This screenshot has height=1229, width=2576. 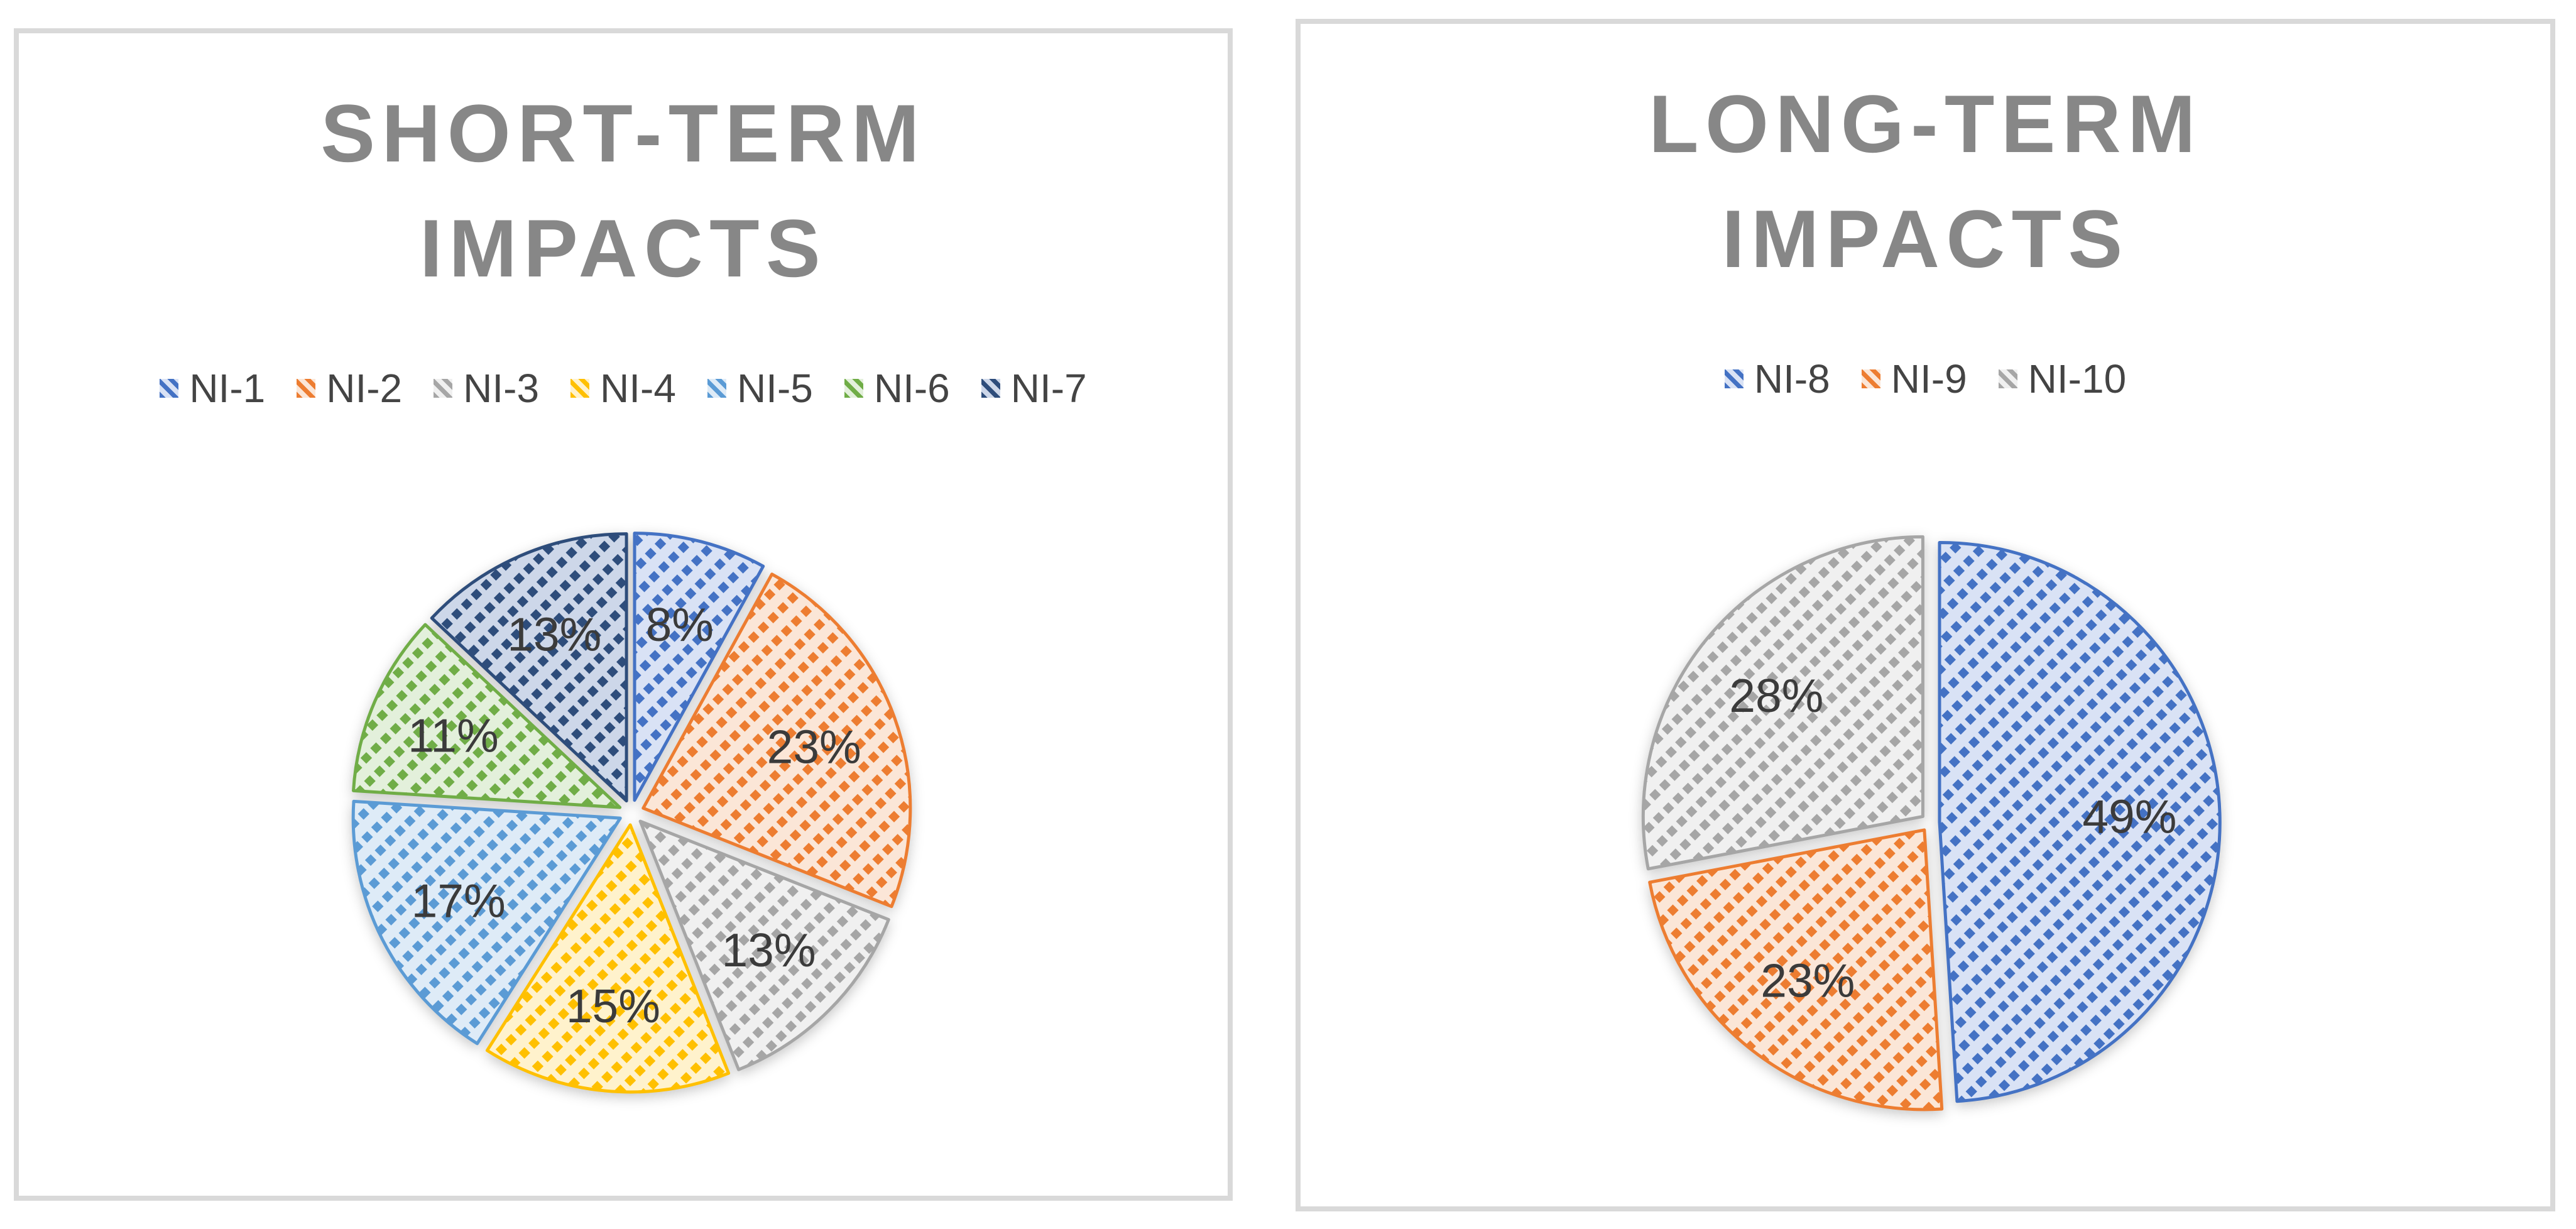 What do you see at coordinates (912, 388) in the screenshot?
I see `legend-label: NI-6` at bounding box center [912, 388].